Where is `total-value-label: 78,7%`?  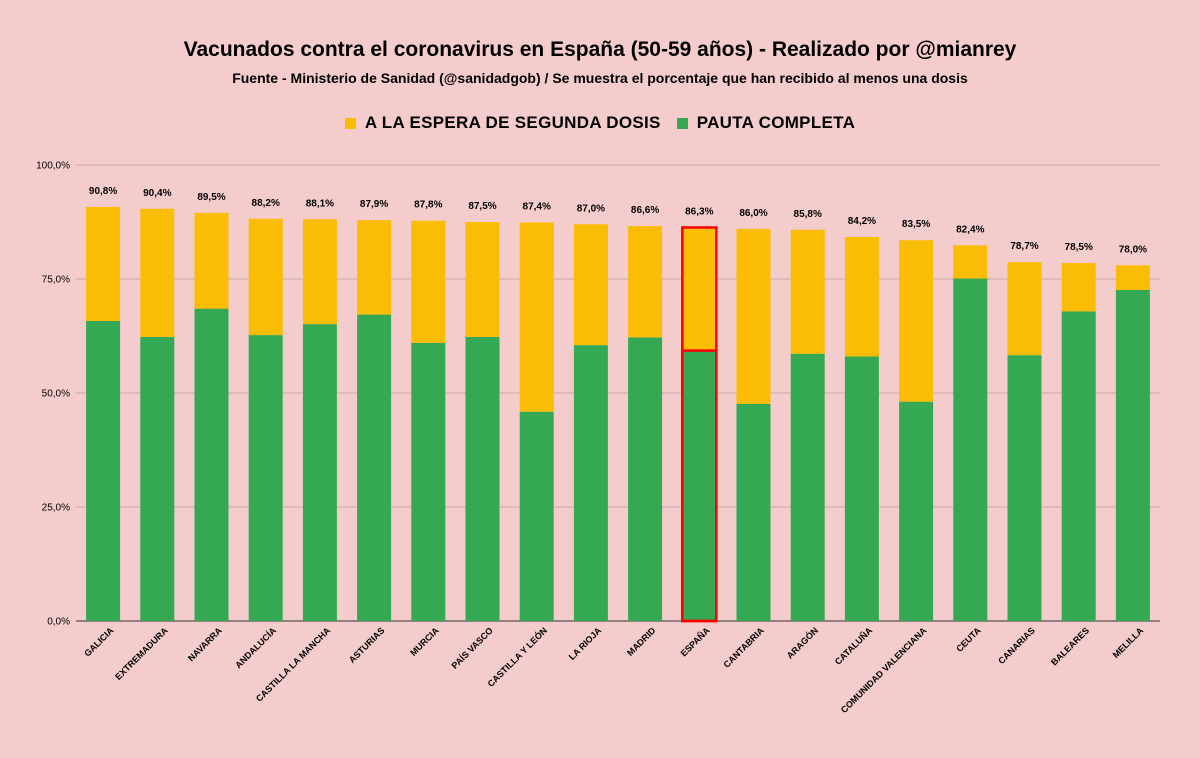
total-value-label: 78,7% is located at coordinates (1024, 246).